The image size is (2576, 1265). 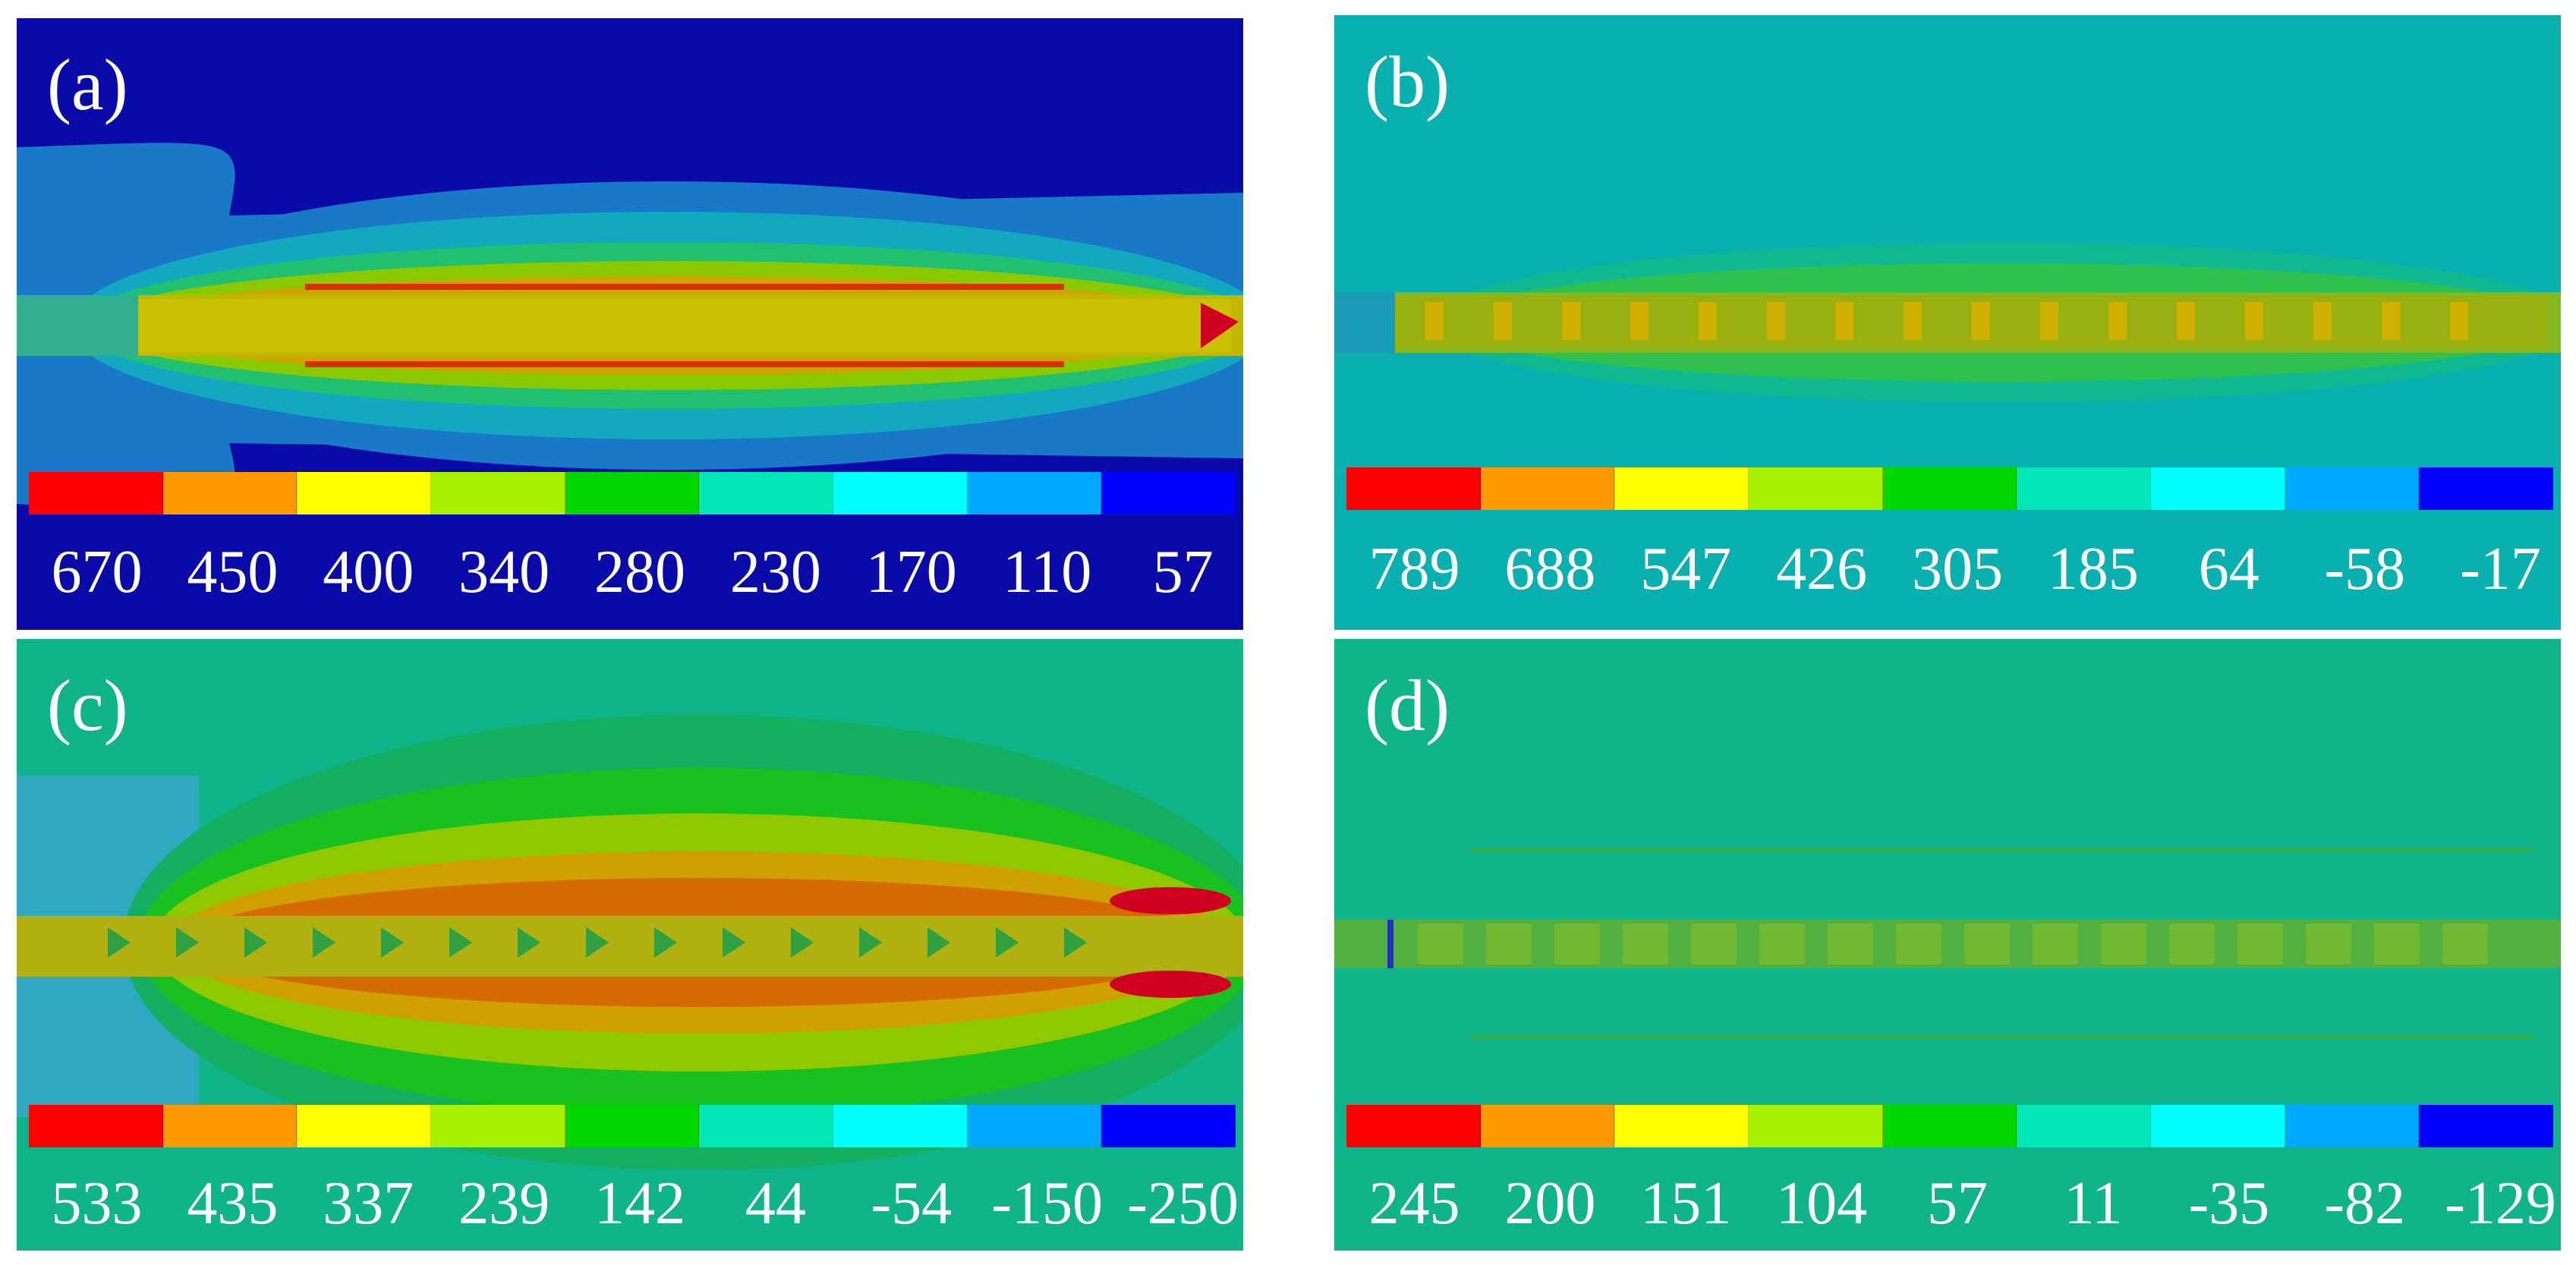 What do you see at coordinates (2500, 1203) in the screenshot?
I see `tick-label: -129` at bounding box center [2500, 1203].